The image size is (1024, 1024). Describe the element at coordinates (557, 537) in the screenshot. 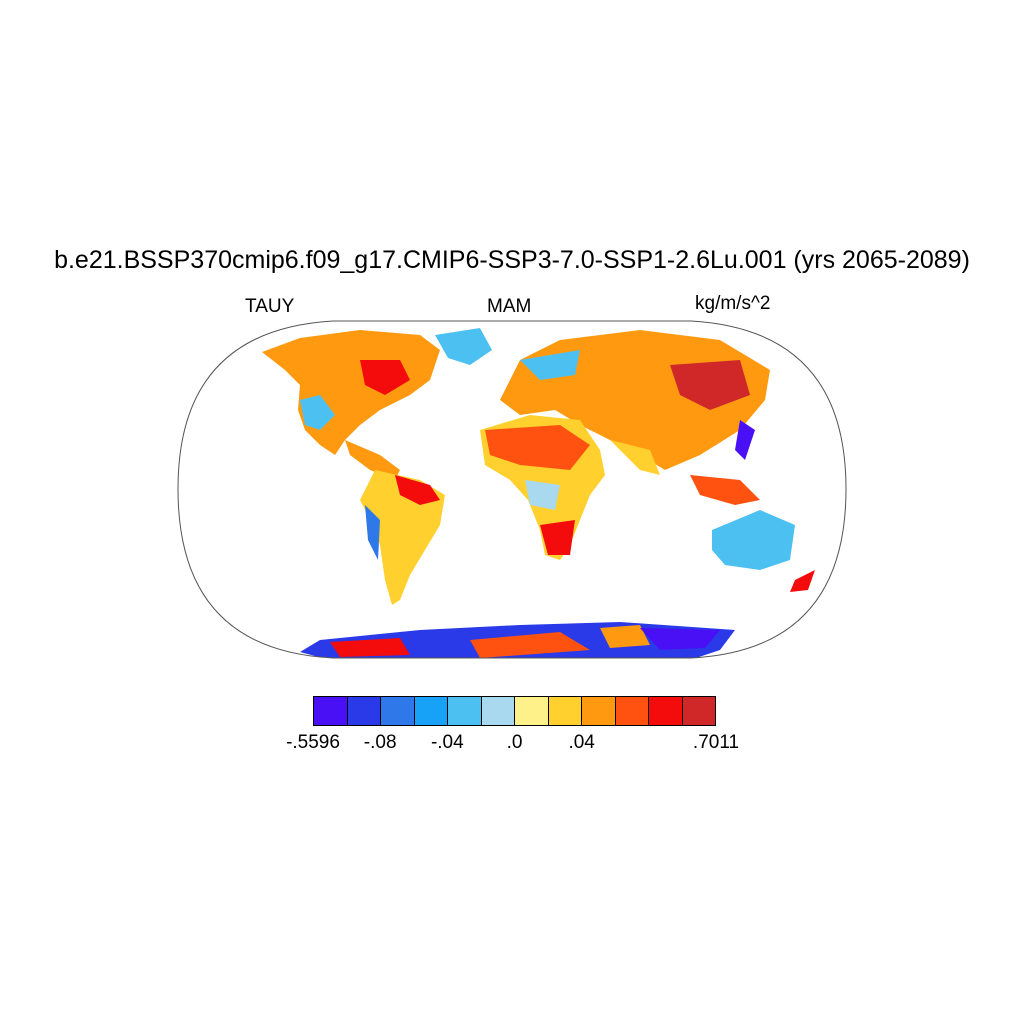

I see `africa-south` at that location.